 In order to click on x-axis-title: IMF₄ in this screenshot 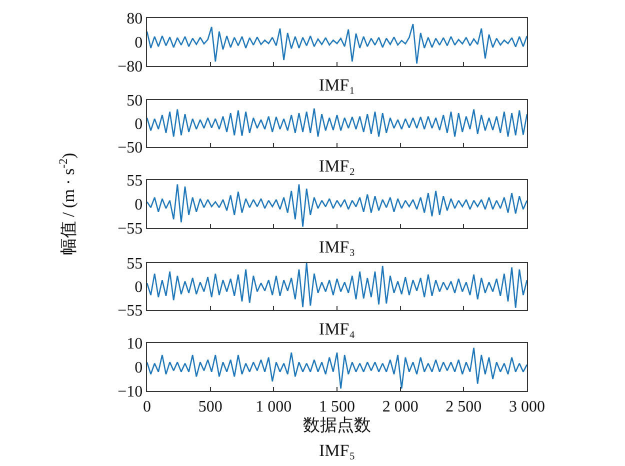, I will do `click(337, 329)`.